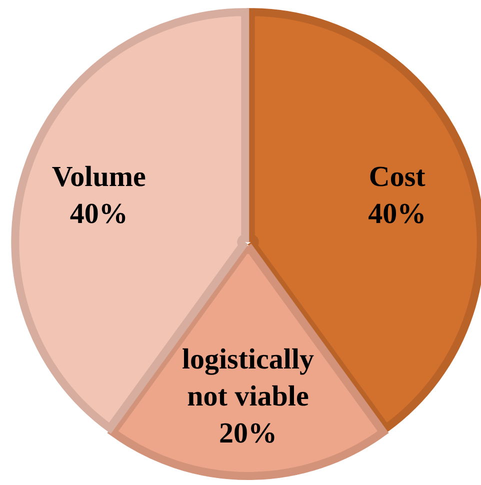  What do you see at coordinates (248, 377) in the screenshot?
I see `slice-label: logistically not viable` at bounding box center [248, 377].